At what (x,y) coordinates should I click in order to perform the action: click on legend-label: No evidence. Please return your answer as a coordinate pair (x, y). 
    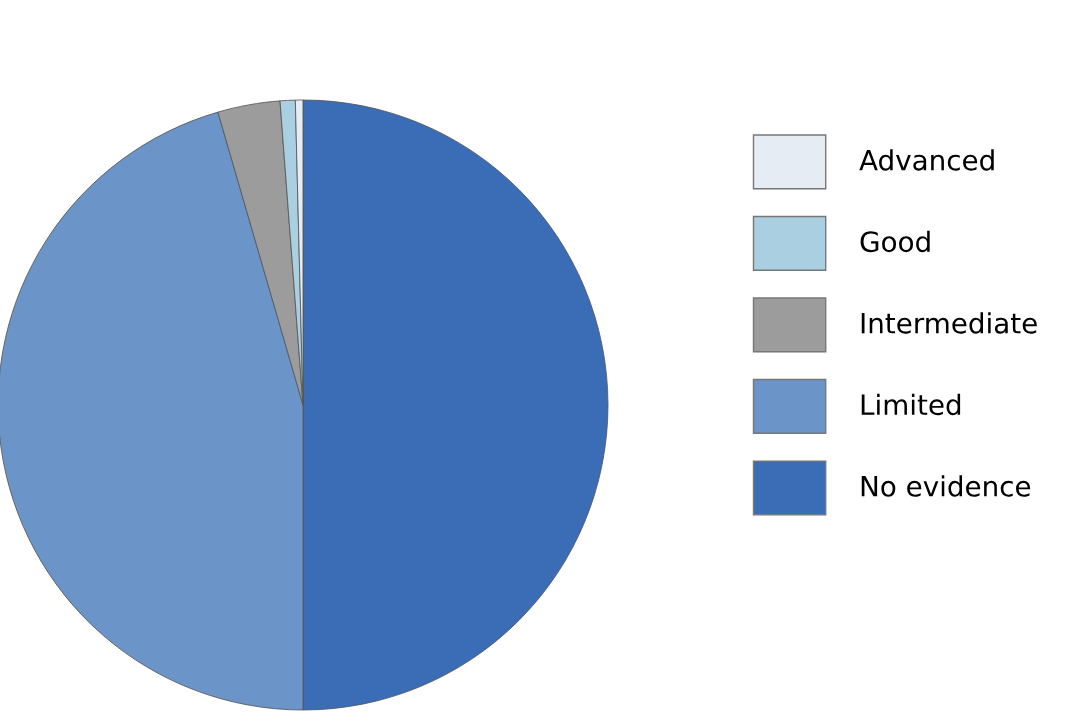
    Looking at the image, I should click on (946, 486).